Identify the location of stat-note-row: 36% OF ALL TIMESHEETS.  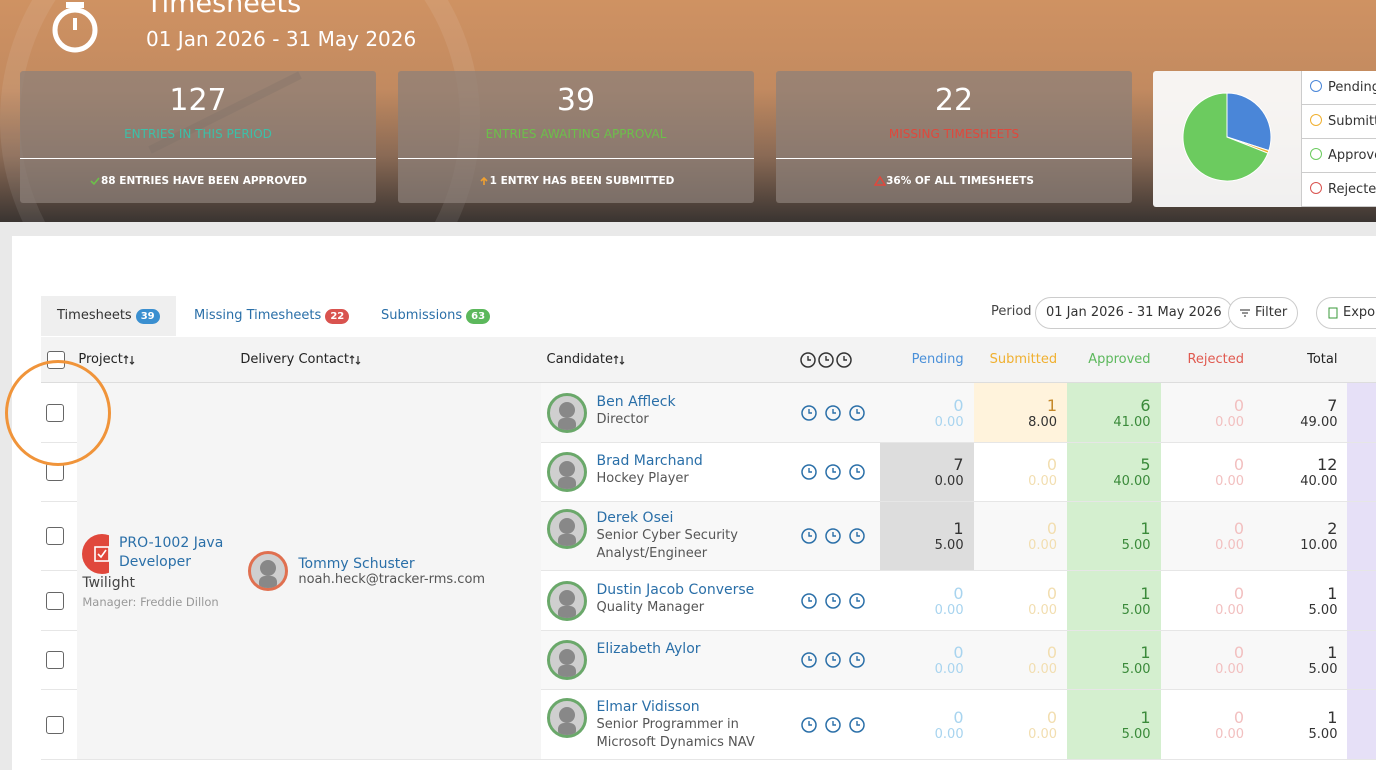
(954, 181).